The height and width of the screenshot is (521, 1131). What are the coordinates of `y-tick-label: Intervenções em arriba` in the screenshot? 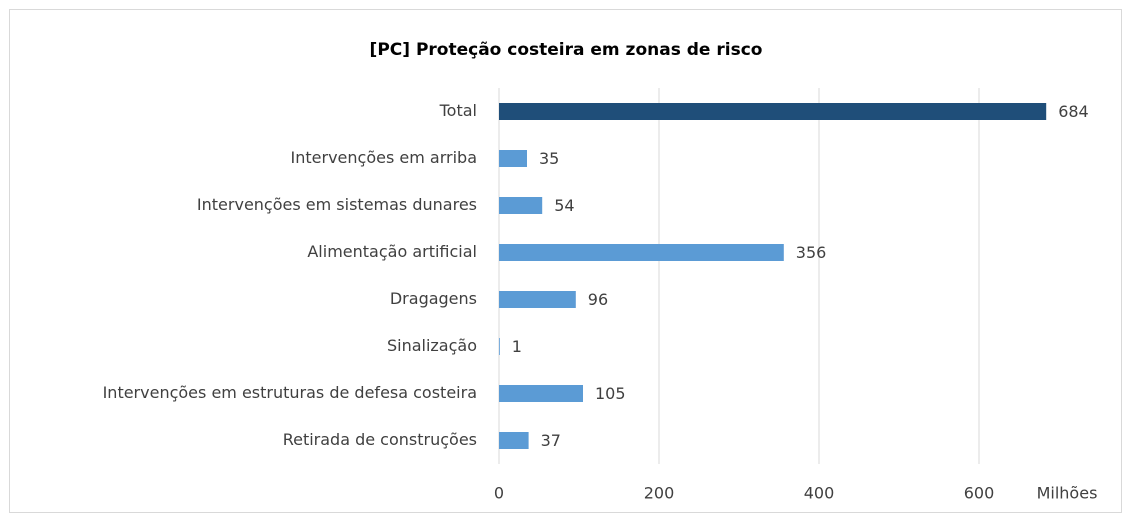 It's located at (384, 157).